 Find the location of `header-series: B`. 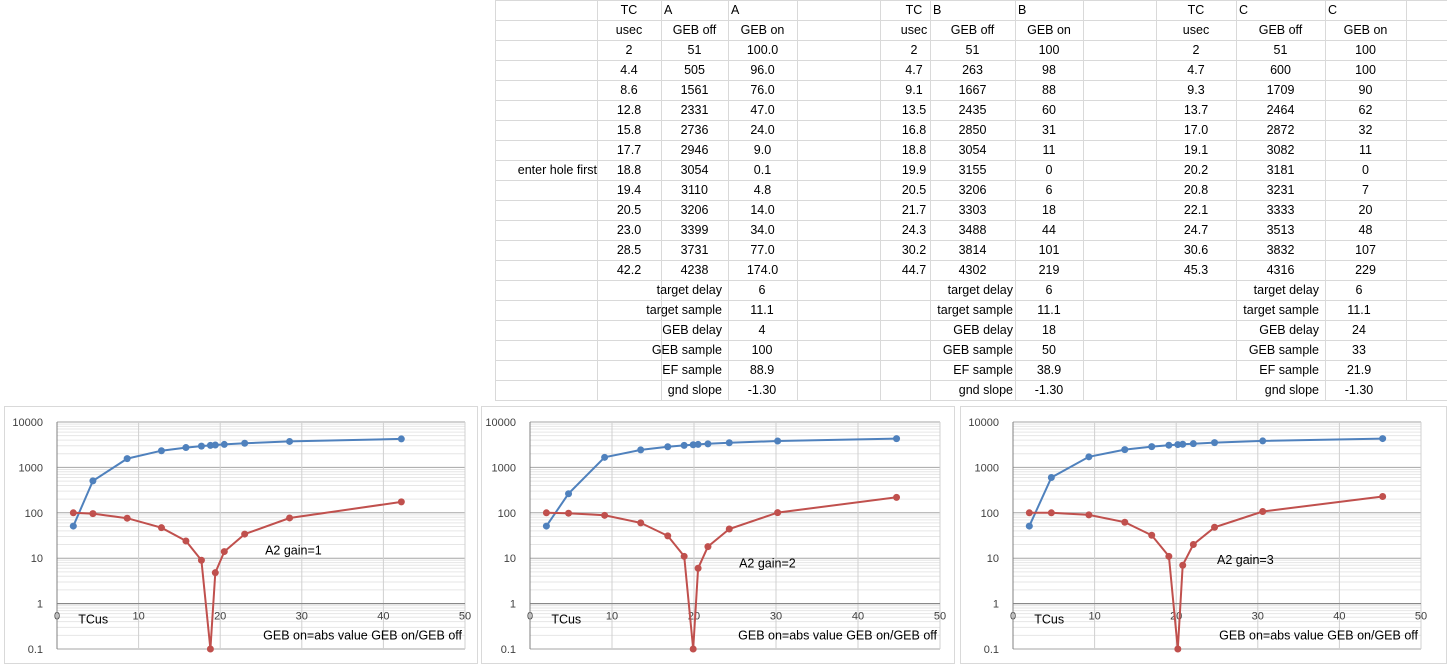

header-series: B is located at coordinates (1022, 10).